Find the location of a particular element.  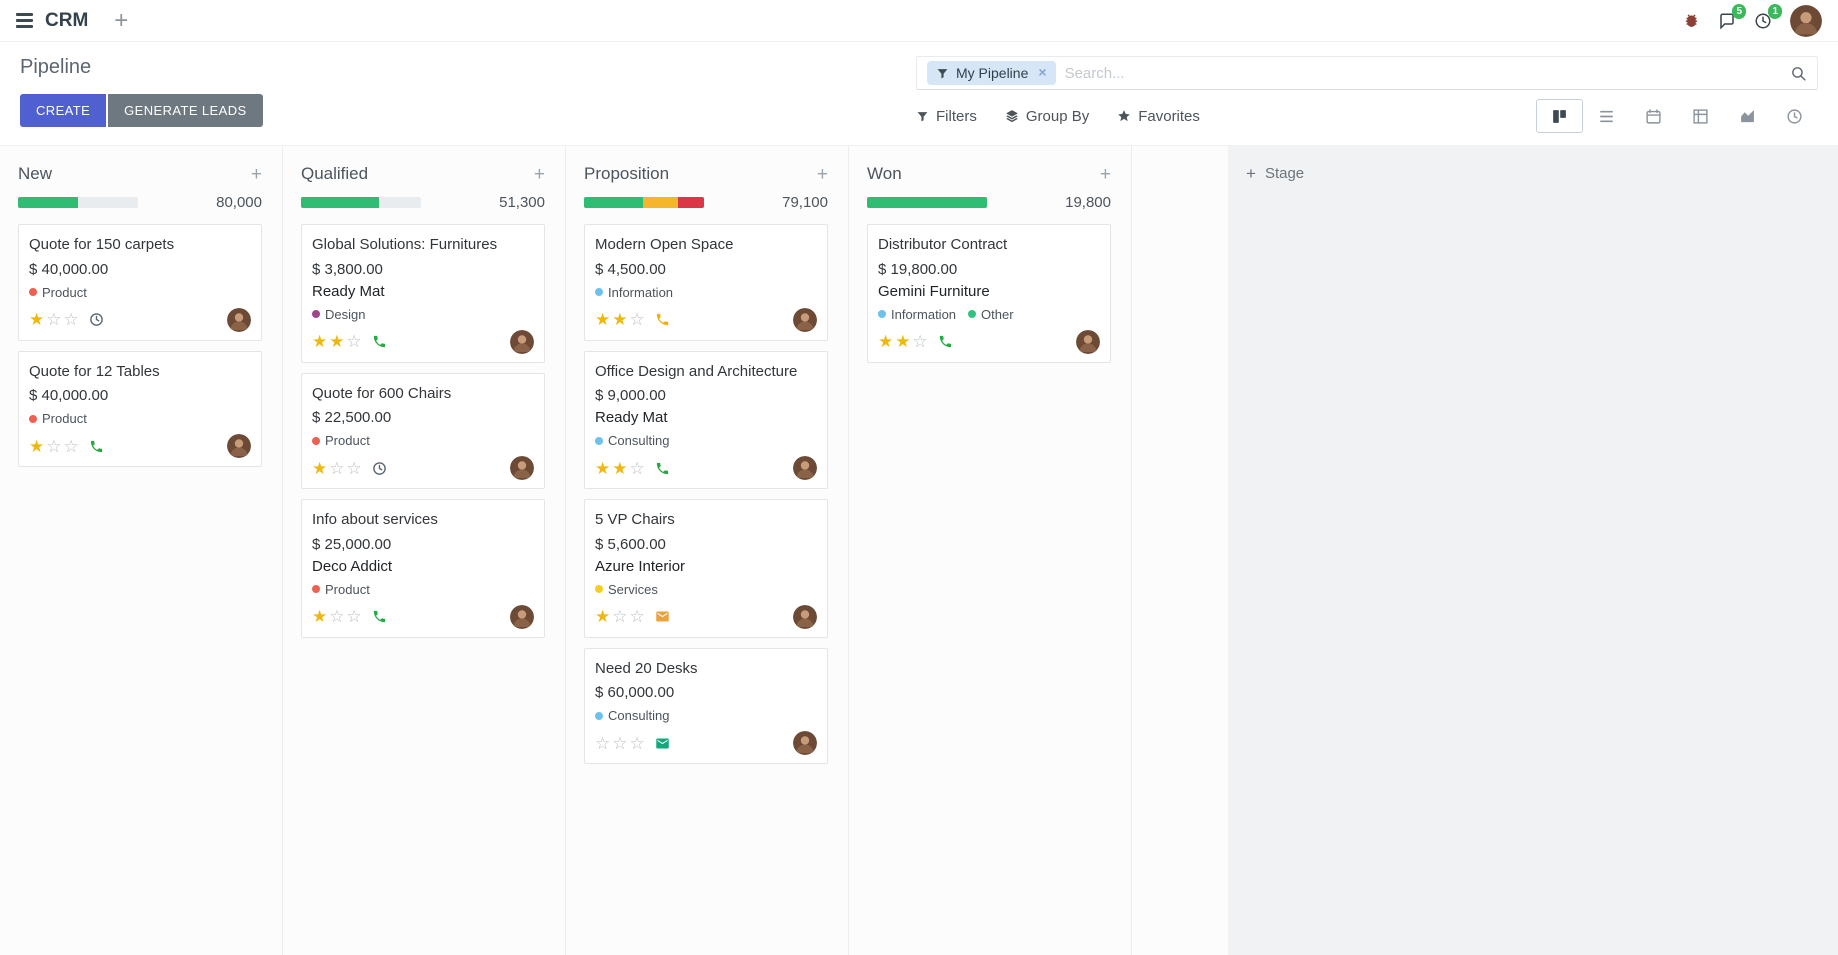

user-avatar is located at coordinates (1806, 20).